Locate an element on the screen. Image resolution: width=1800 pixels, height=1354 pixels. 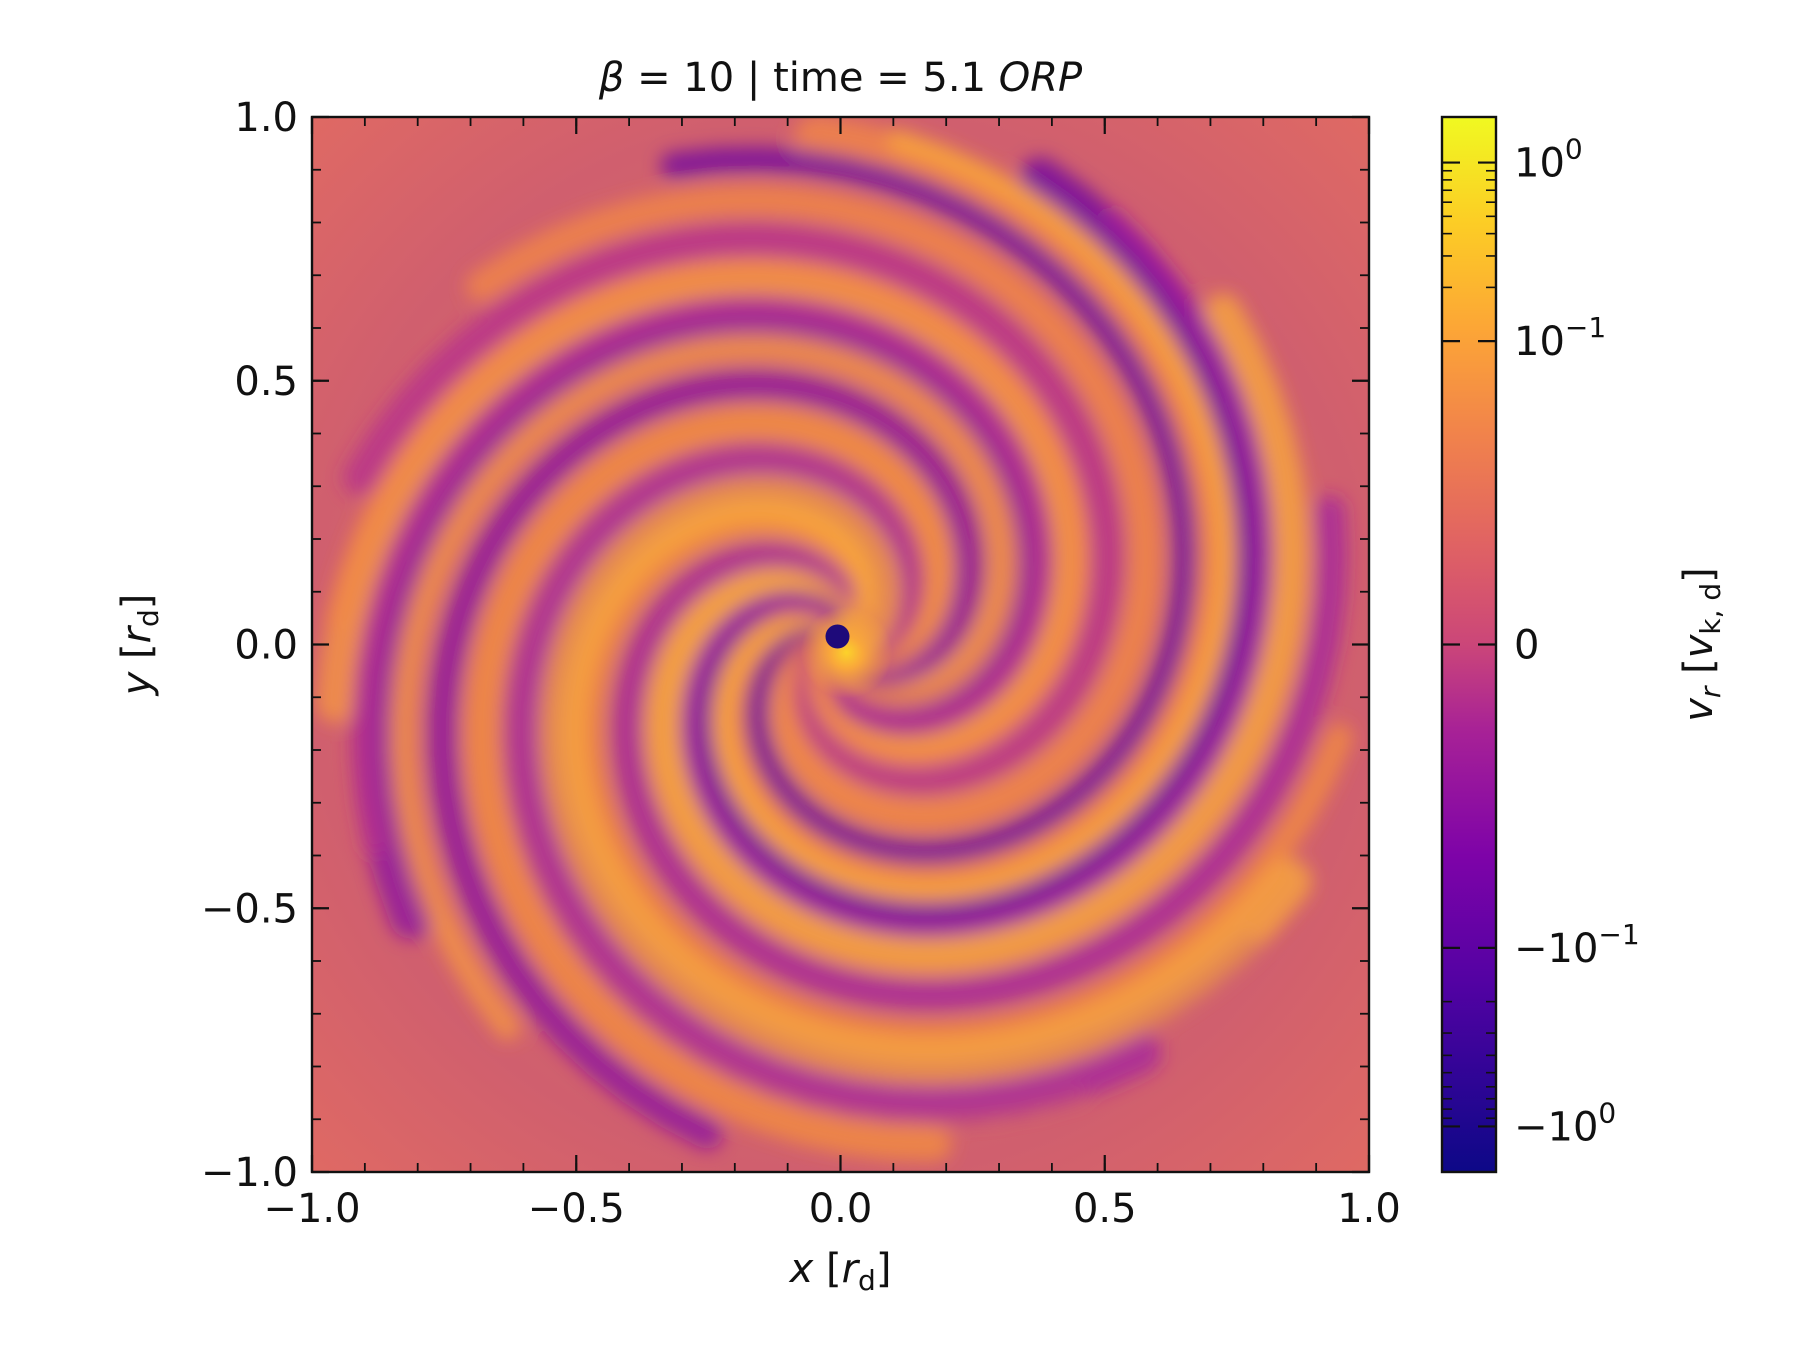
cbar-tick-label: 0 is located at coordinates (1526, 646).